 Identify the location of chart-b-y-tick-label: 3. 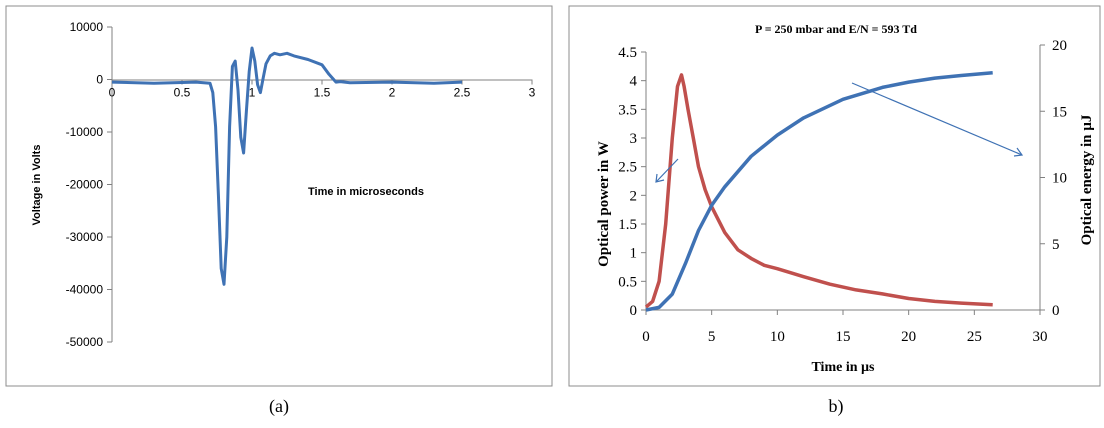
(634, 139).